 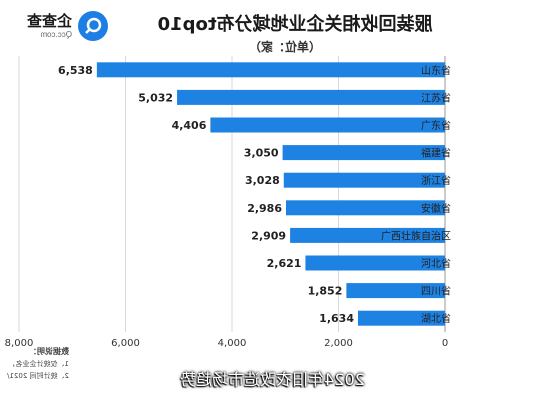 What do you see at coordinates (284, 263) in the screenshot?
I see `value-label: 2,621` at bounding box center [284, 263].